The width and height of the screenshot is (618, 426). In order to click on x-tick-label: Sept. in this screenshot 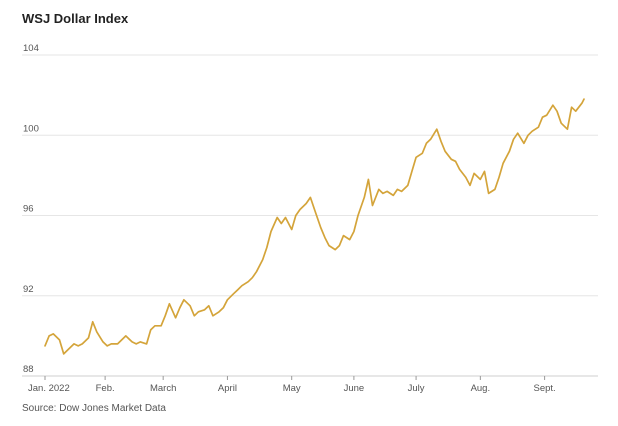, I will do `click(545, 388)`.